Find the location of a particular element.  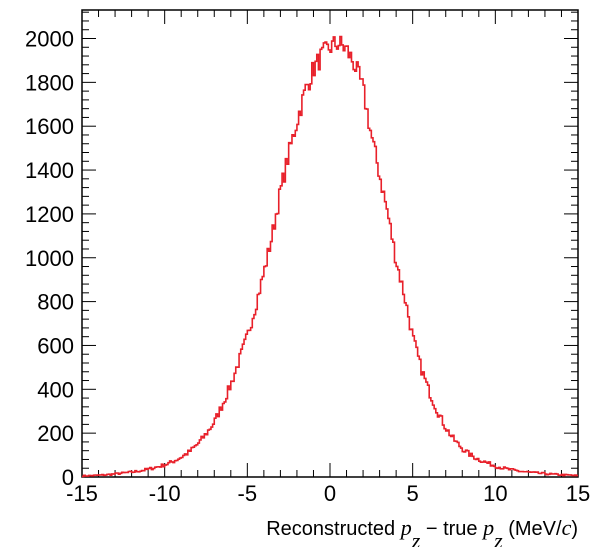

y-tick-label: 1000 is located at coordinates (49, 258).